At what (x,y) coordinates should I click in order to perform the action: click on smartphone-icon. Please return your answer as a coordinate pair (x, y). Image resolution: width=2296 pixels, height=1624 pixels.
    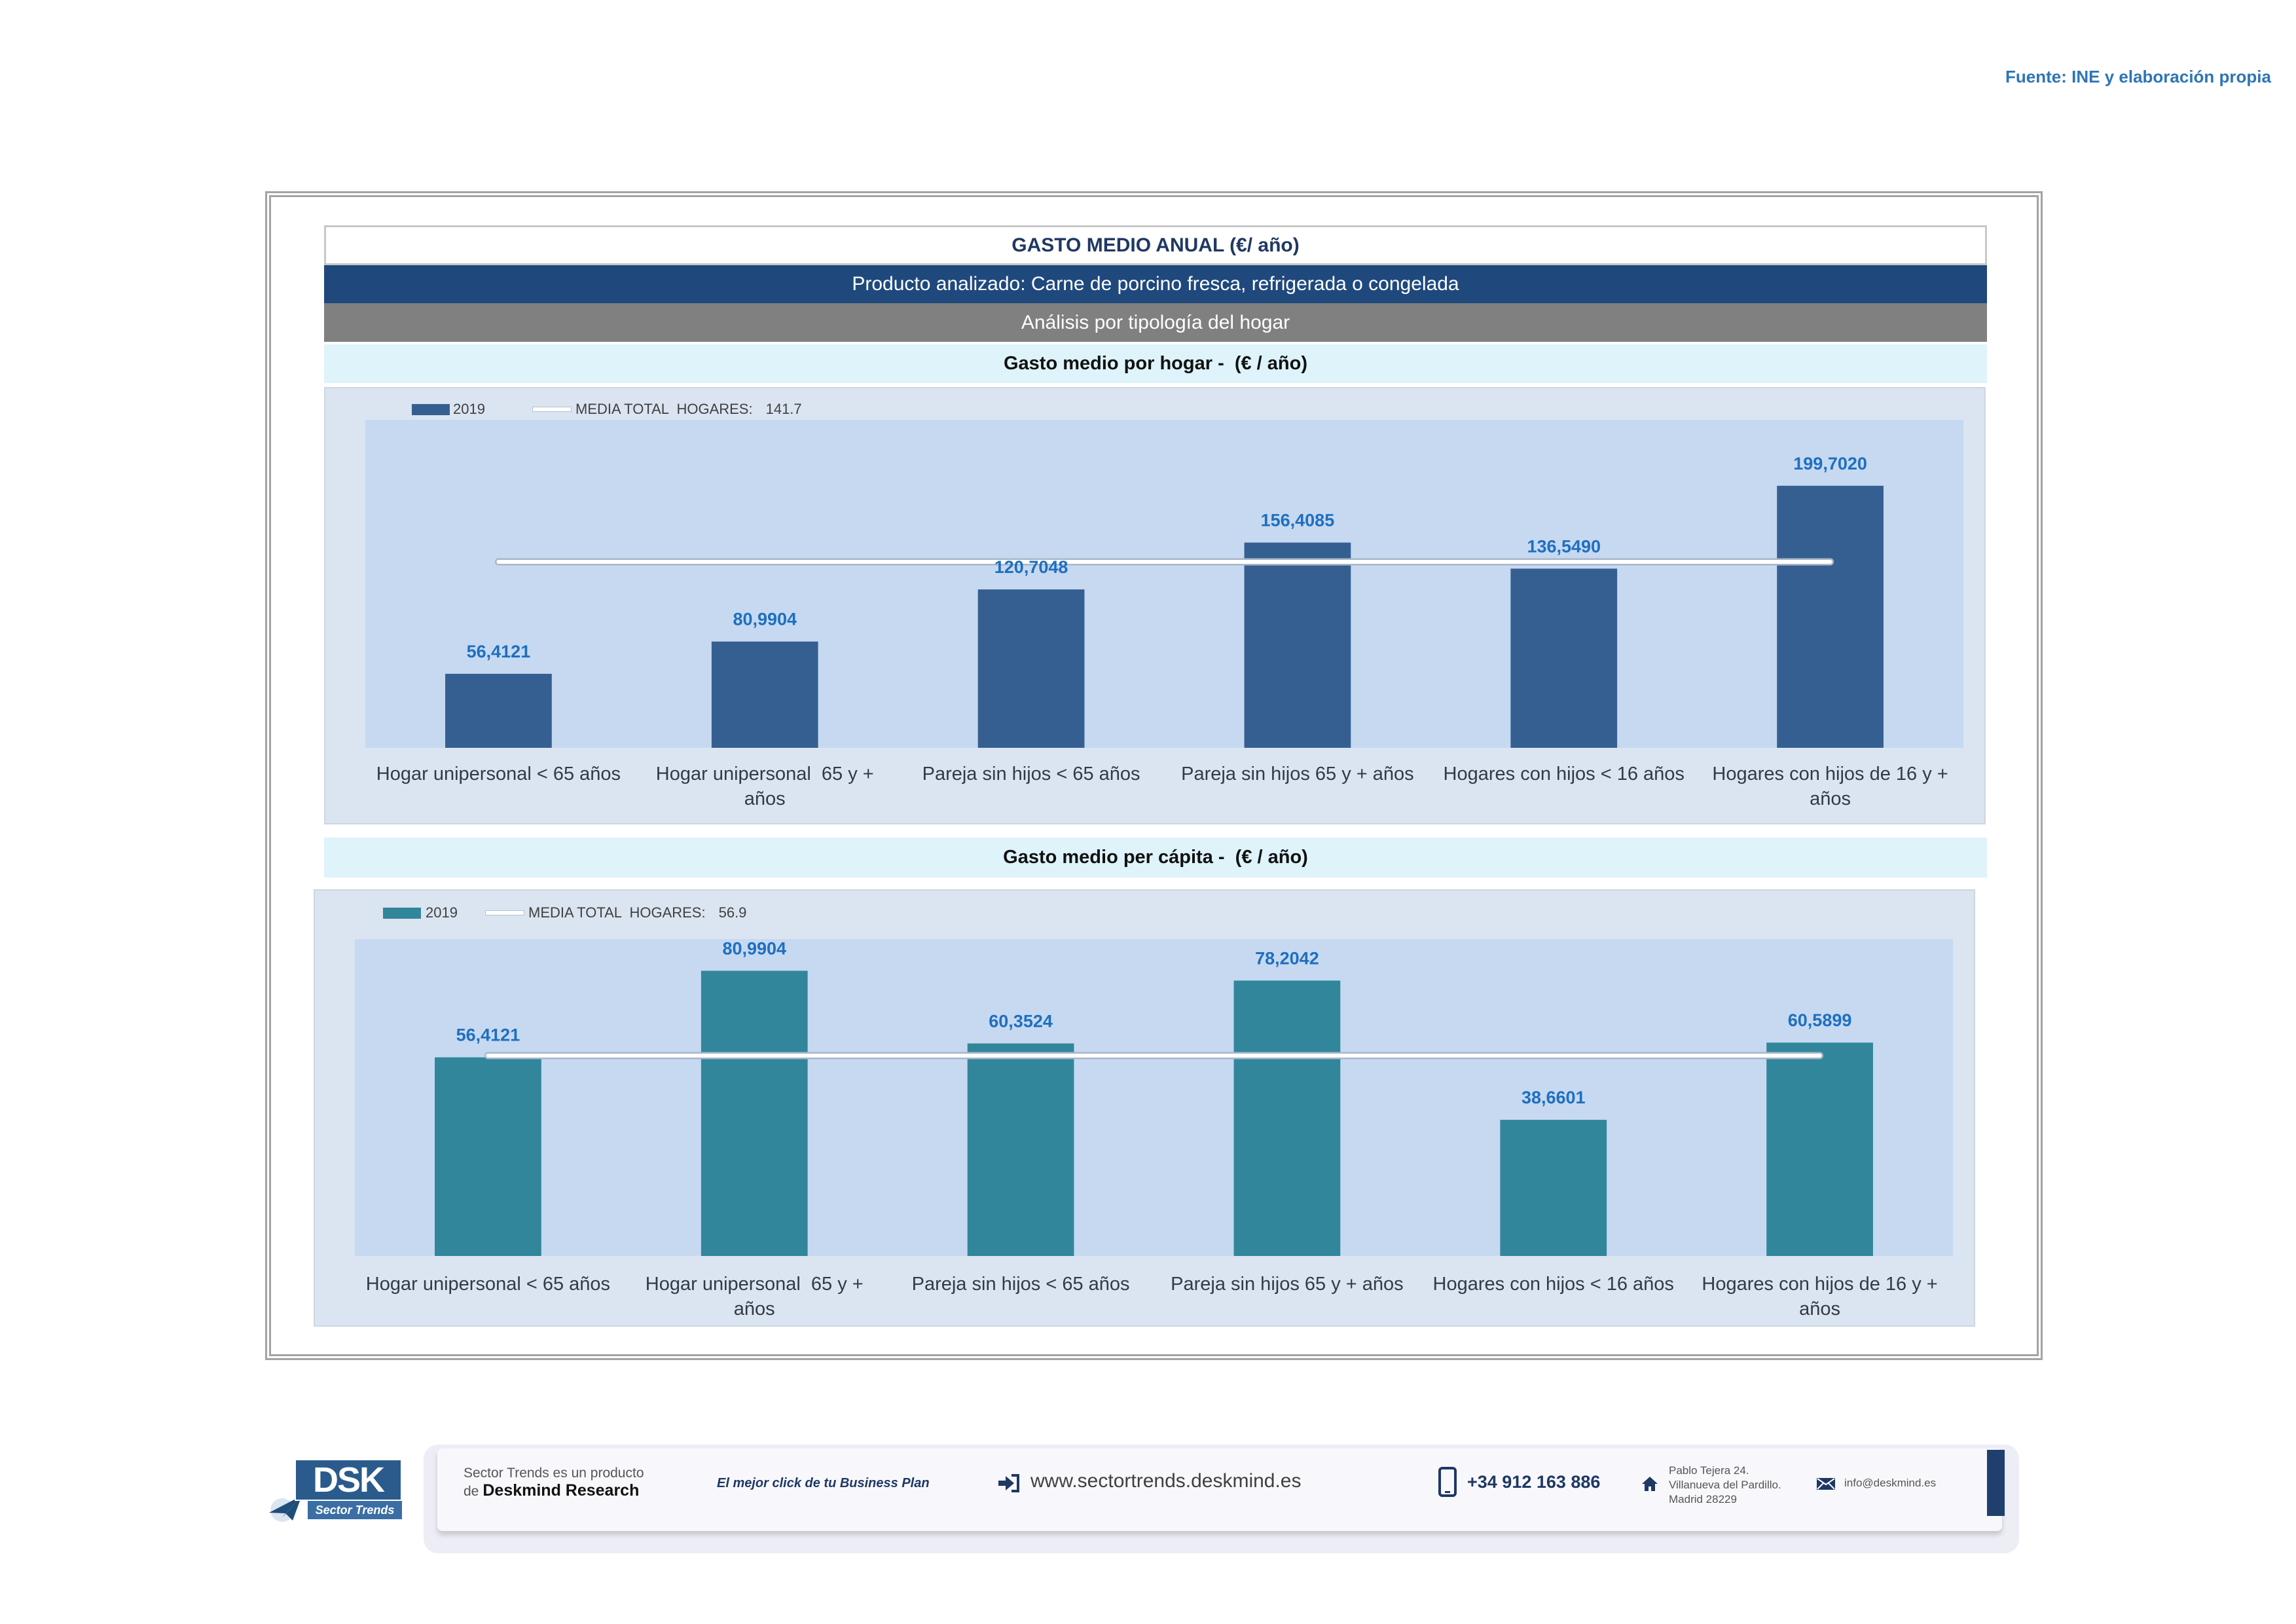
    Looking at the image, I should click on (1447, 1482).